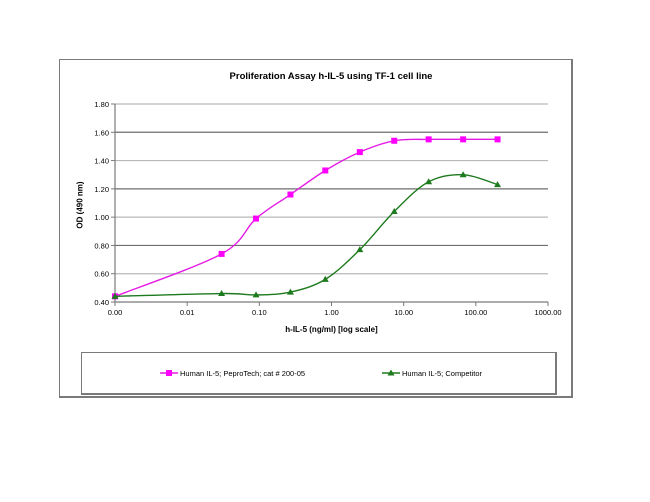  Describe the element at coordinates (403, 312) in the screenshot. I see `x-tick-label: 10.00` at that location.